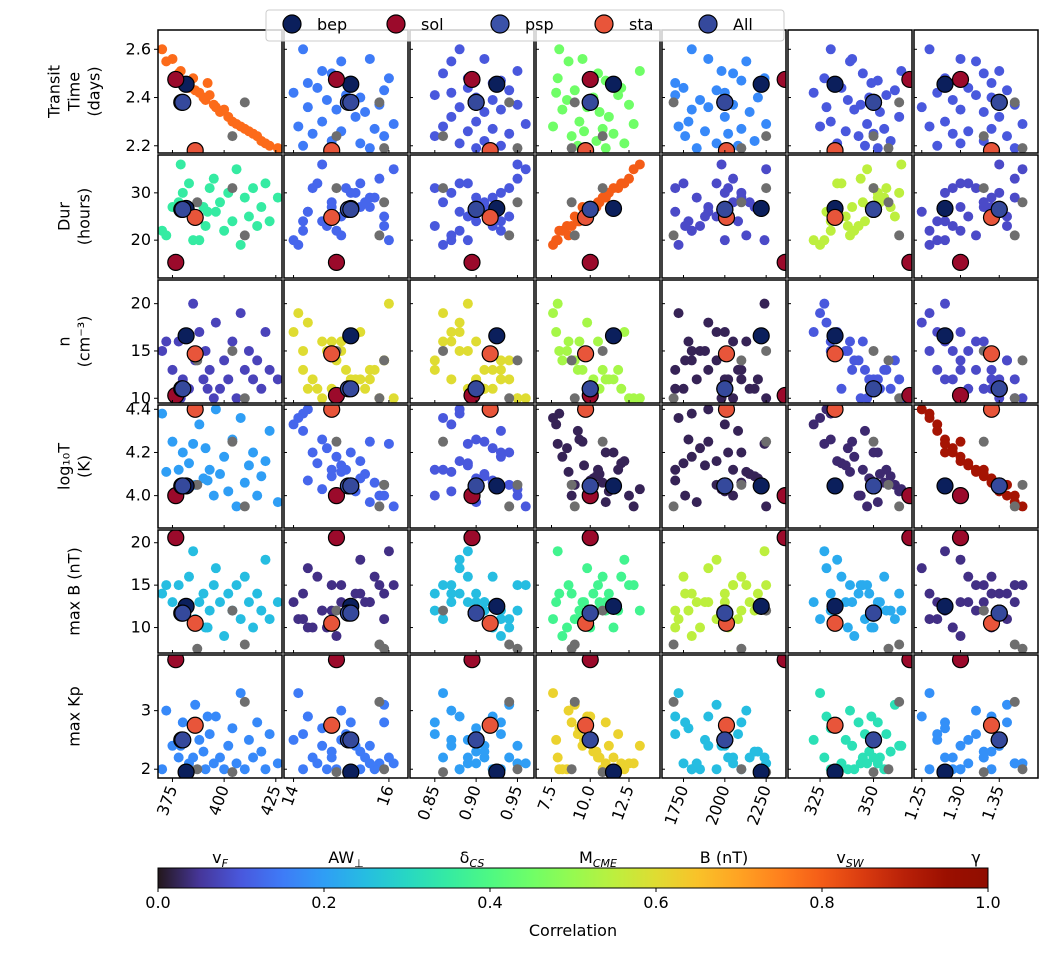 This screenshot has width=1050, height=979. Describe the element at coordinates (465, 857) in the screenshot. I see `label-main: δ` at that location.